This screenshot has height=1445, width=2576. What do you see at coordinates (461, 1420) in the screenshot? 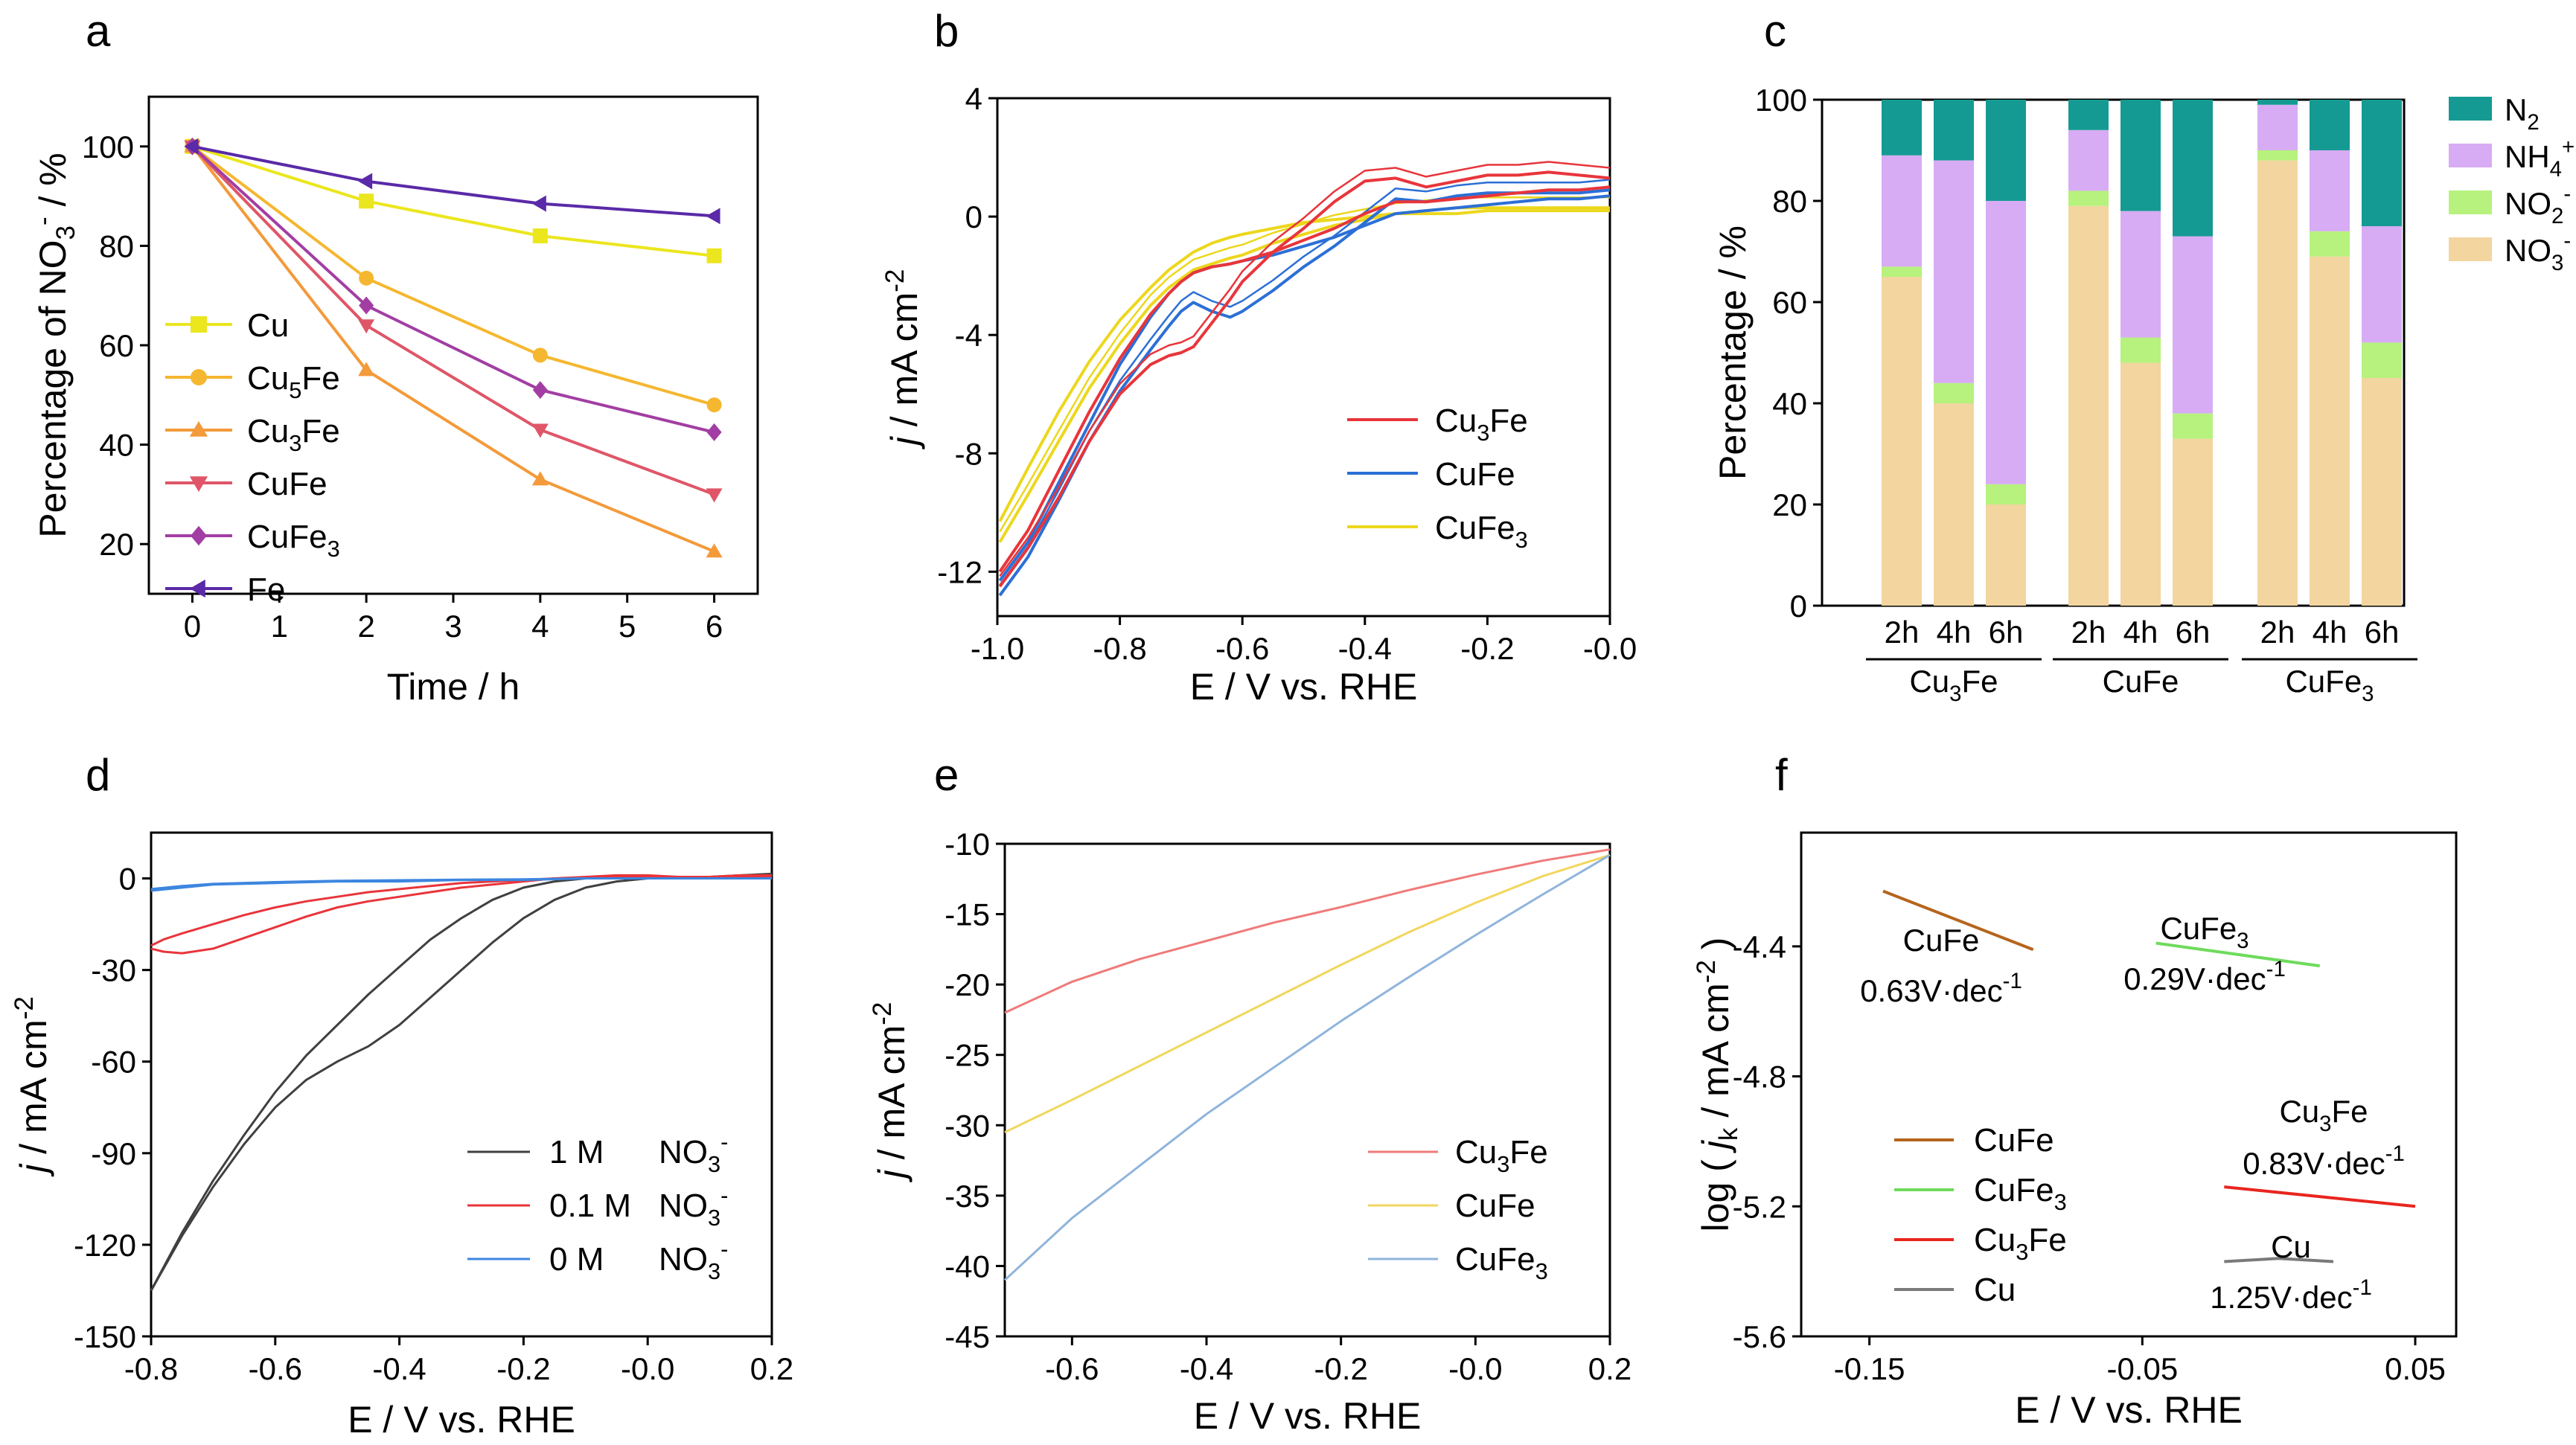
I see `x-axis-label-d: E / V vs. RHE` at bounding box center [461, 1420].